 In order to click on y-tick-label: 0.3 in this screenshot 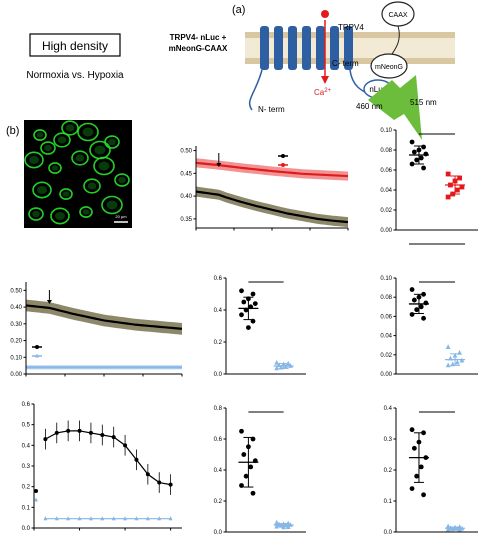, I will do `click(388, 440)`.